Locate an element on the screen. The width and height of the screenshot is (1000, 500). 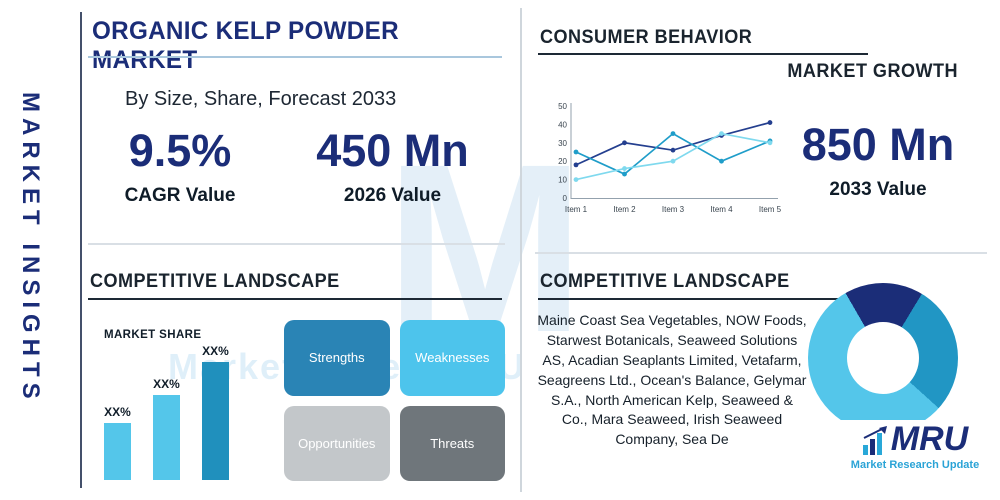
value-2026-value: 450 Mn is located at coordinates (392, 150).